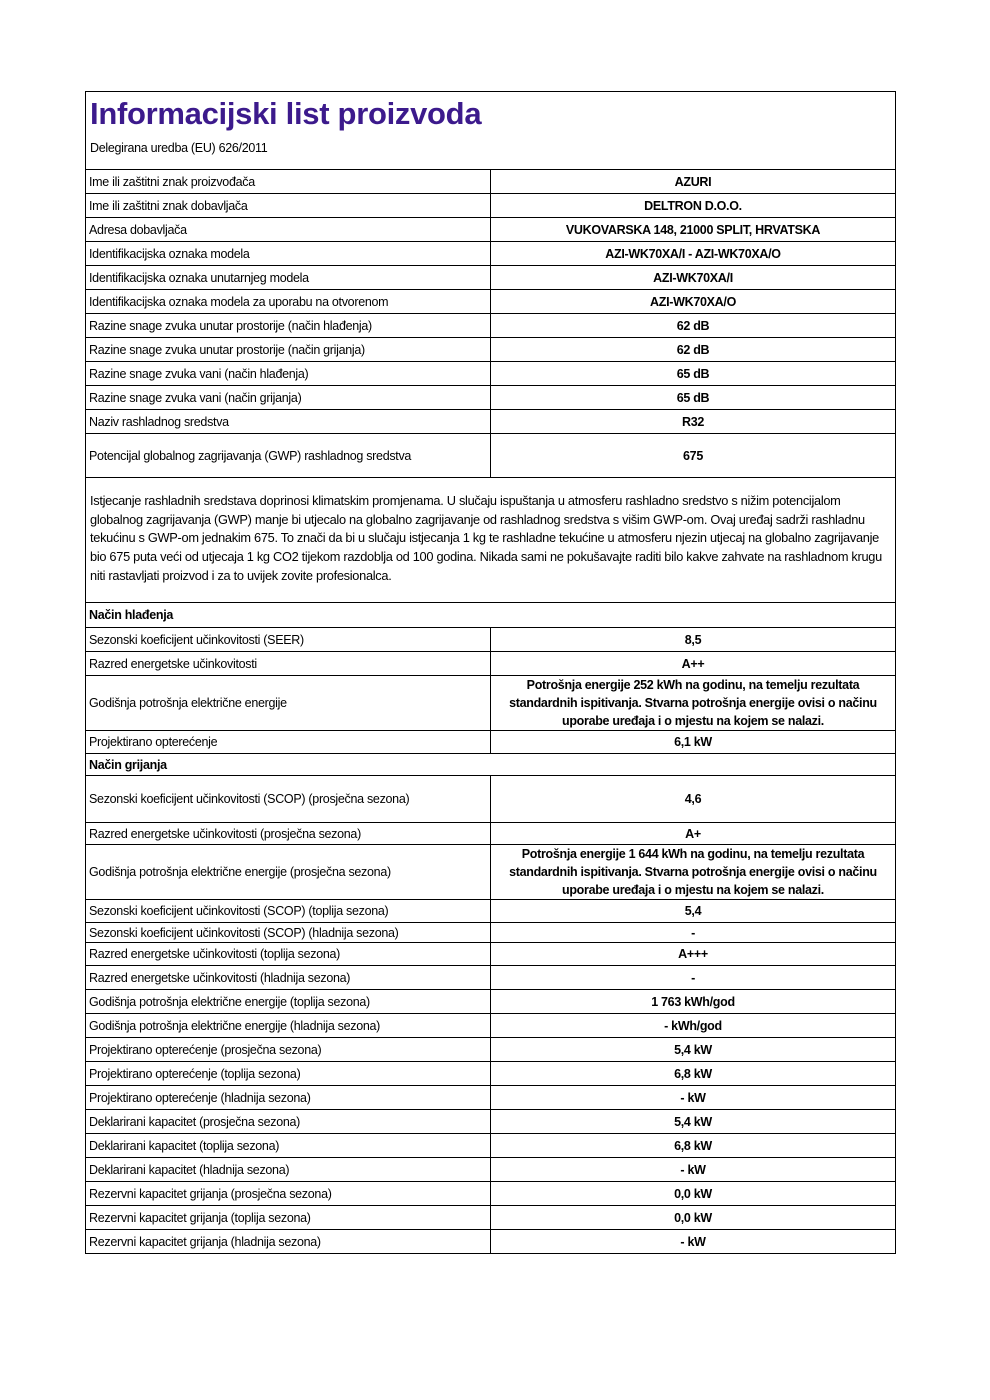 This screenshot has width=990, height=1400. What do you see at coordinates (490, 615) in the screenshot?
I see `cooling-section-title: Način hlađenja` at bounding box center [490, 615].